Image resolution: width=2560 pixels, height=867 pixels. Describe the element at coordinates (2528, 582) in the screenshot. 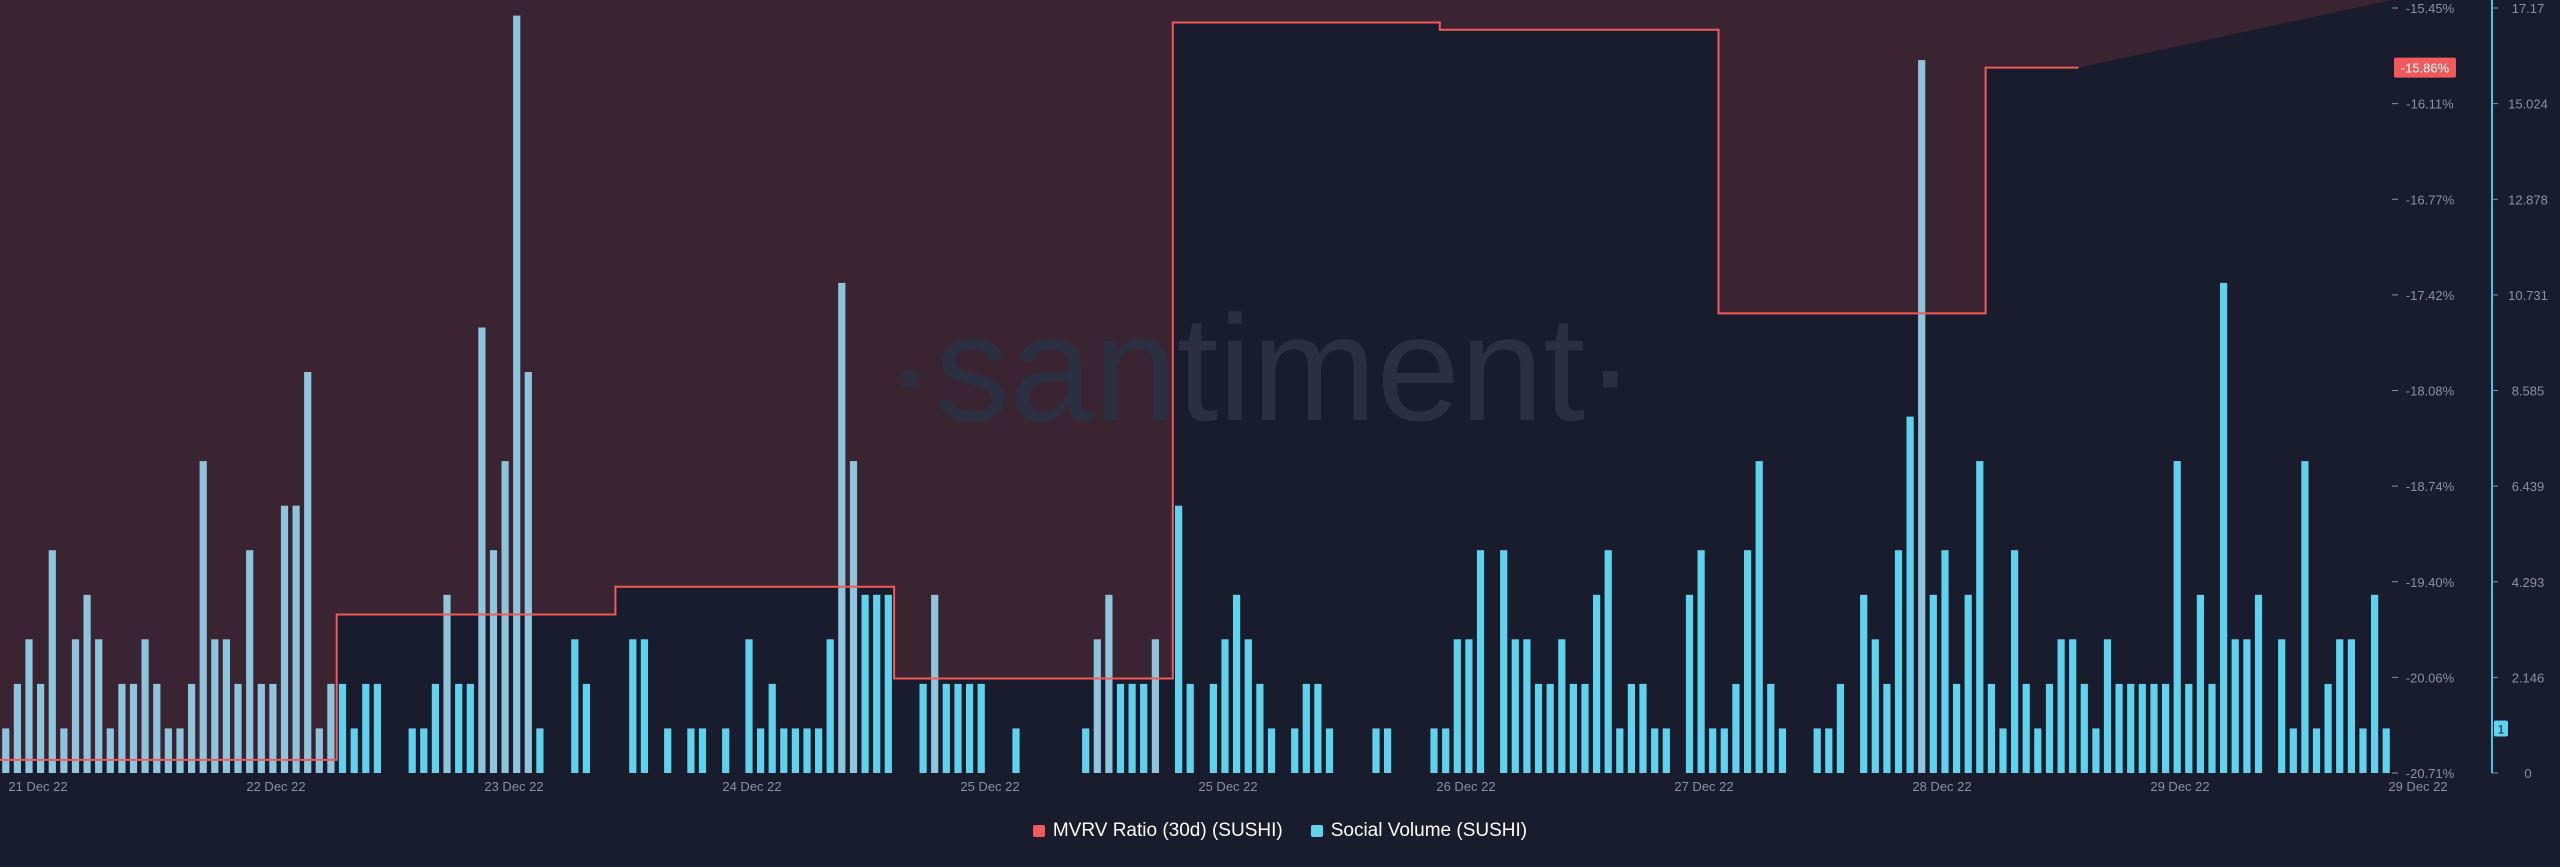

I see `volume-axis-label: 4.293` at that location.